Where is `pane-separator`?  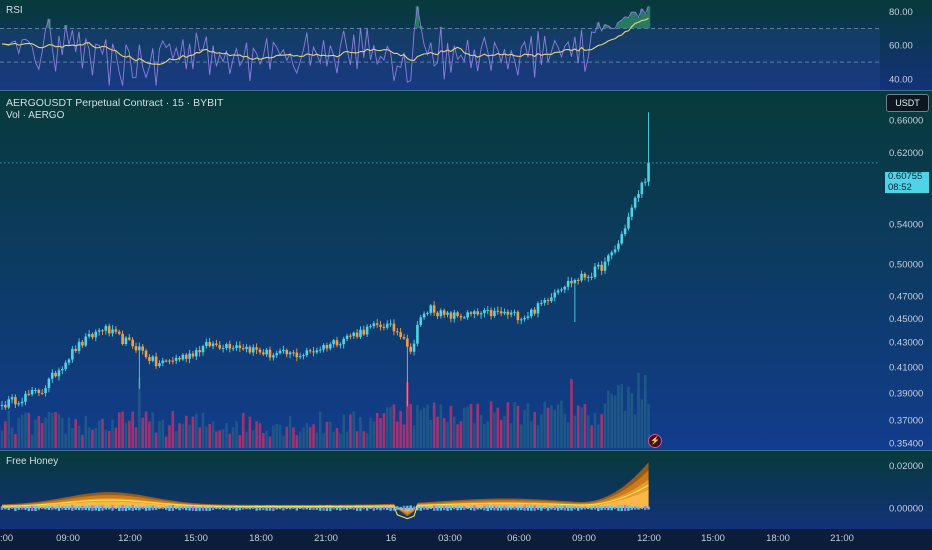
pane-separator is located at coordinates (466, 90).